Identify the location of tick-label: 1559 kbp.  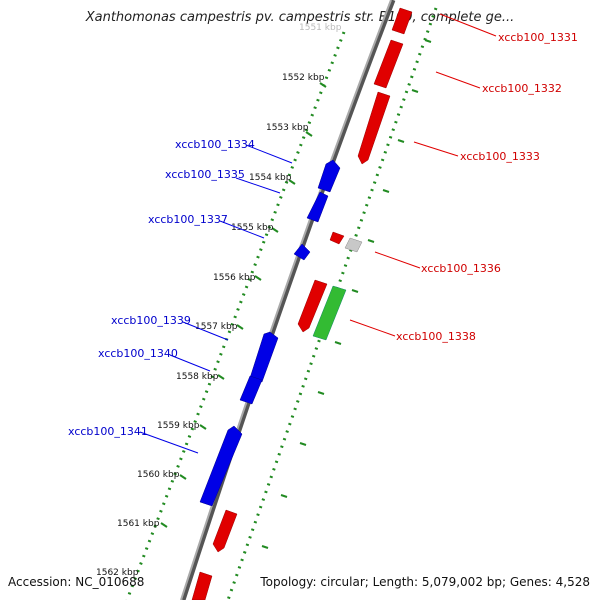
(178, 426).